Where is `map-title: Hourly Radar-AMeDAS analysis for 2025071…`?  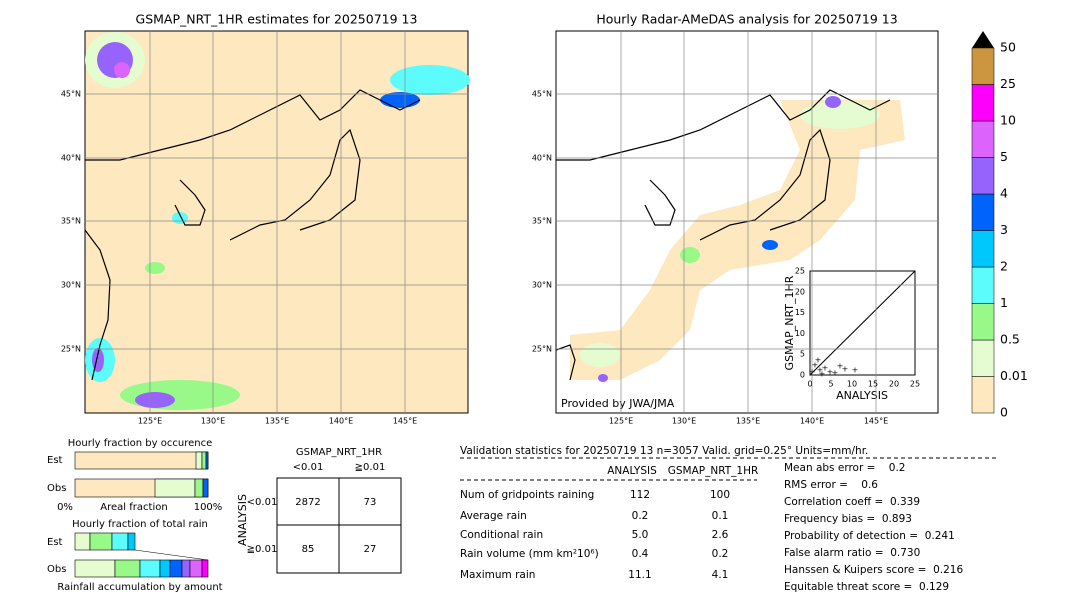 map-title: Hourly Radar-AMeDAS analysis for 2025071… is located at coordinates (746, 19).